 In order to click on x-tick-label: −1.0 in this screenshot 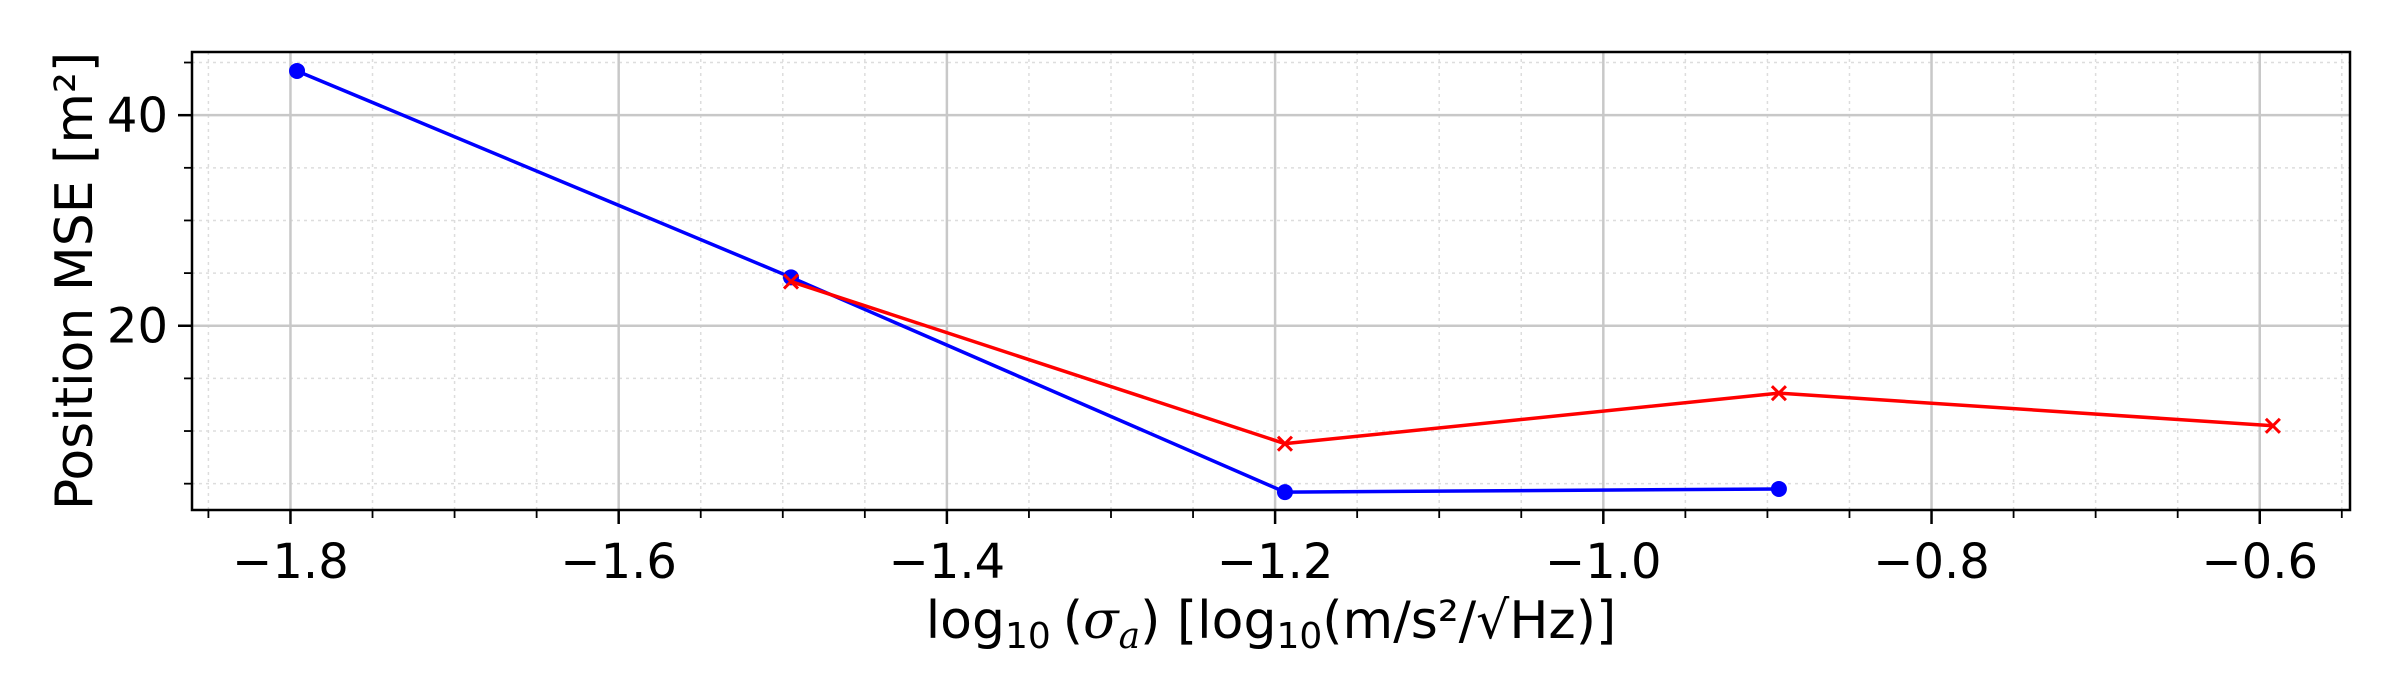, I will do `click(1603, 562)`.